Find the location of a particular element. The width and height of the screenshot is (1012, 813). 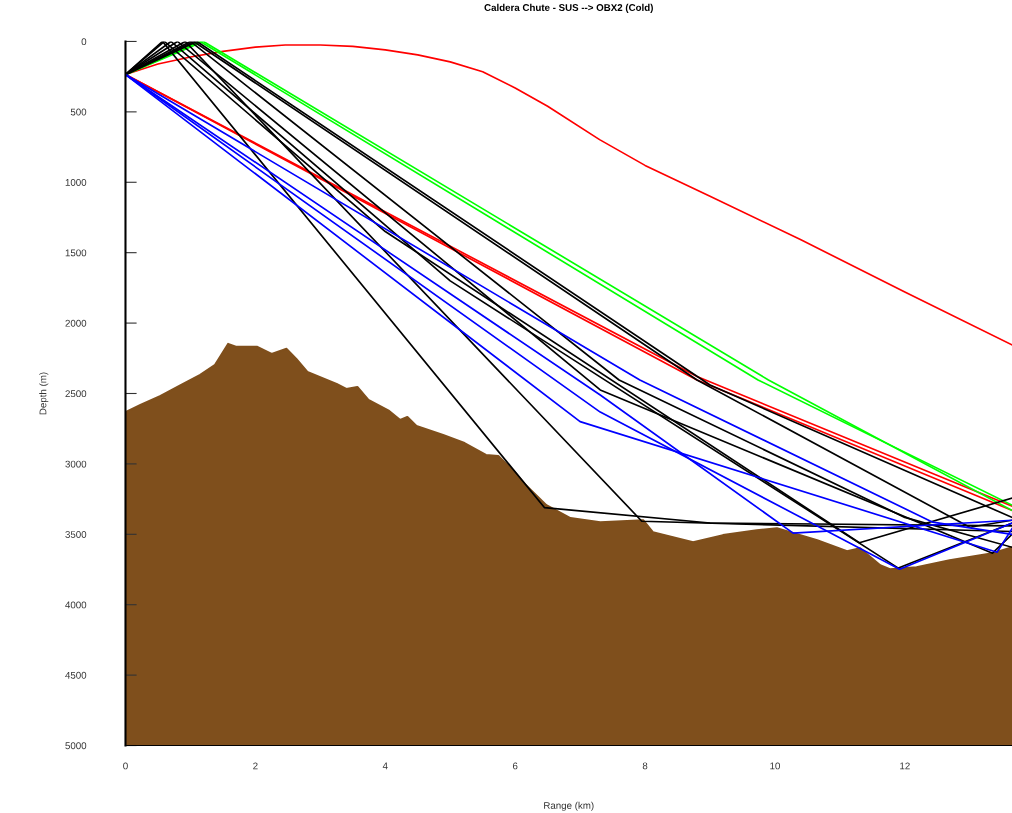

y-tick-label: 5000 is located at coordinates (76, 746).